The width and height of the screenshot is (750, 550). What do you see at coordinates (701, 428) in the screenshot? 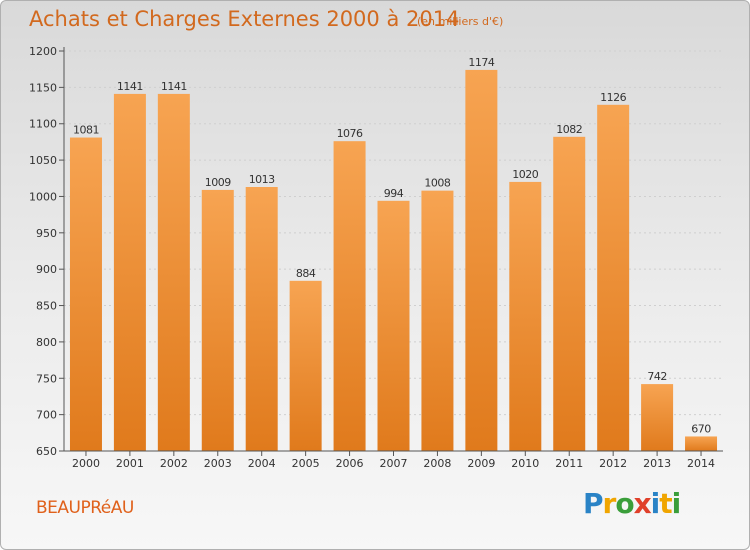
I see `data-label: 670` at bounding box center [701, 428].